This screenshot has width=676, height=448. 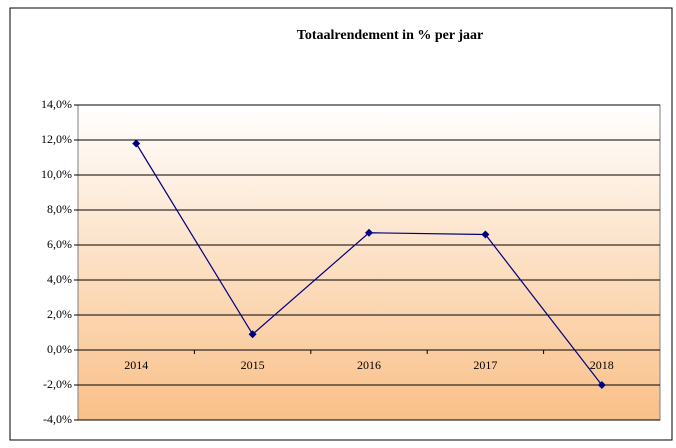 I want to click on y-tick-label: -4,0%, so click(x=57, y=419).